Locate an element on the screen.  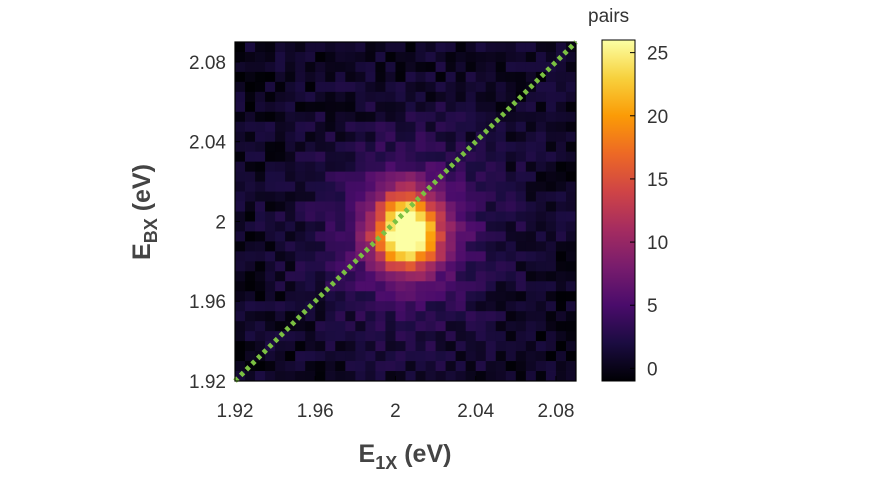
colorbar-tick-label: 15 is located at coordinates (657, 180).